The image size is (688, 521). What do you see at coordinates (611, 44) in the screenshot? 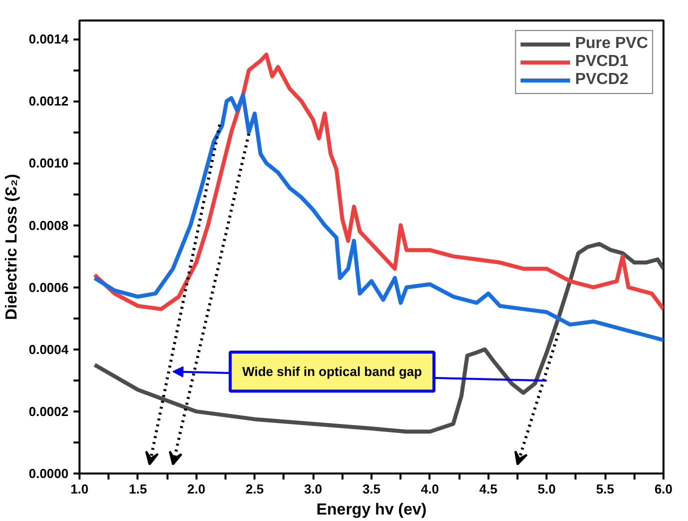
I see `legend-label: Pure PVC` at bounding box center [611, 44].